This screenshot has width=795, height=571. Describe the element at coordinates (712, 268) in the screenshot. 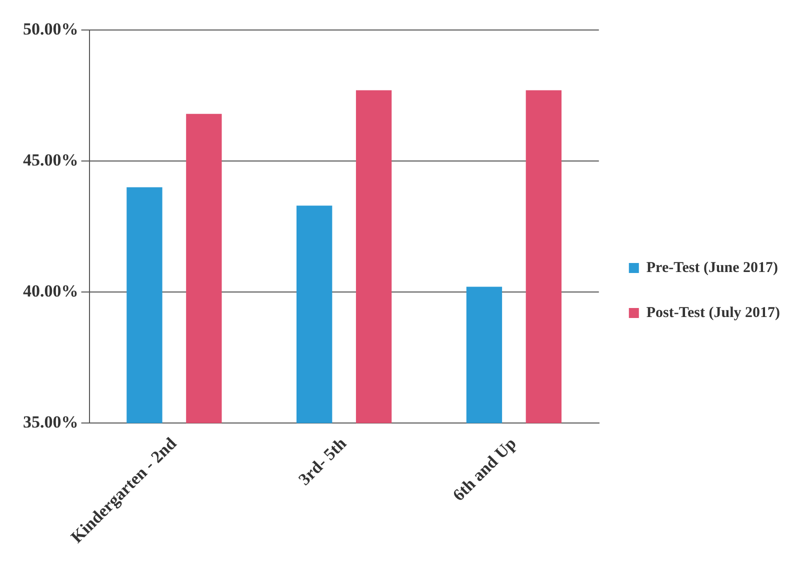

I see `legend-label: Pre-Test (June 2017)` at that location.